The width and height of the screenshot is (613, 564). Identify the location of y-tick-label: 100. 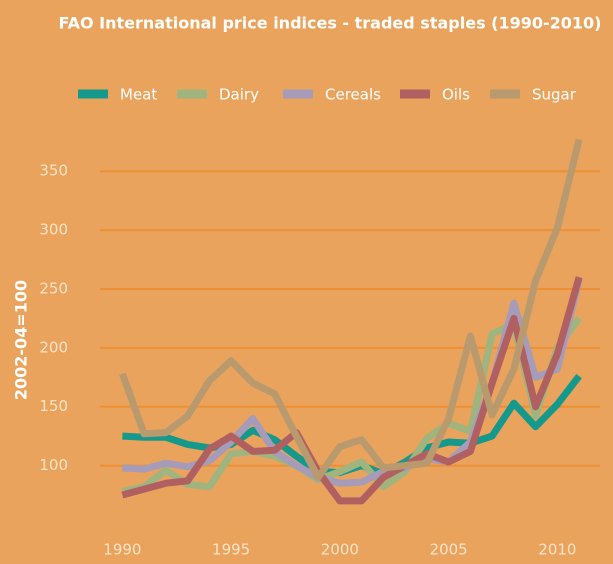
(53, 465).